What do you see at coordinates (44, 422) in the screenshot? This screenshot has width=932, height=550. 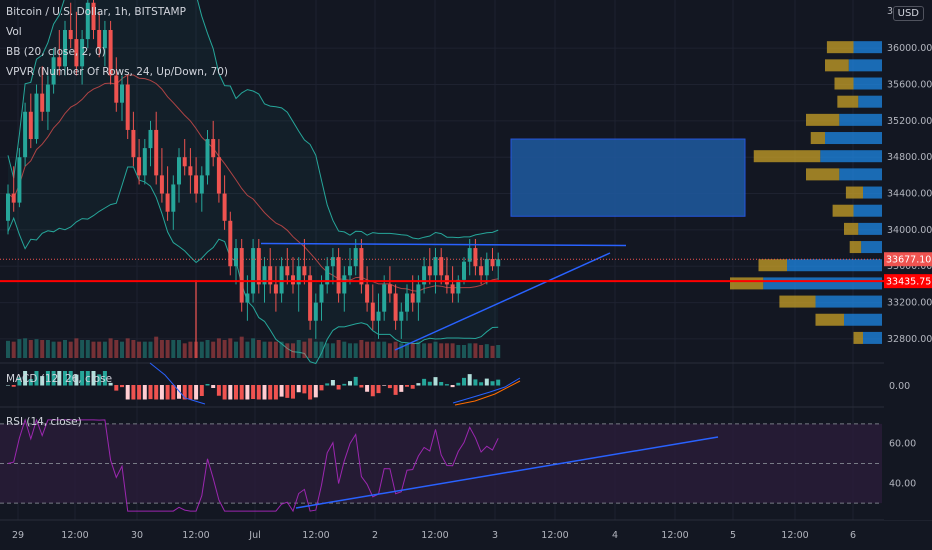 I see `rsi-legend: RSI (14, close)` at bounding box center [44, 422].